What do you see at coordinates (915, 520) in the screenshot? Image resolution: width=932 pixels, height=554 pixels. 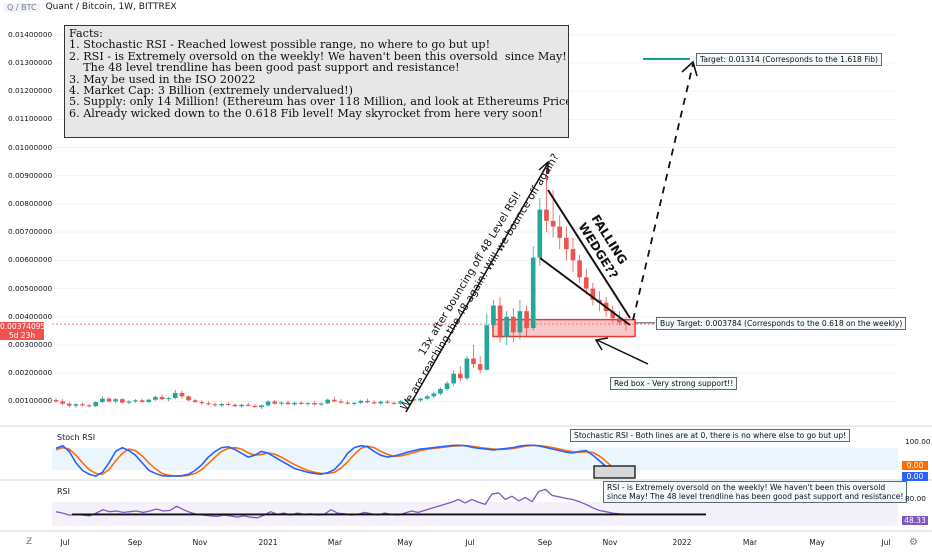 I see `rsi-value-tag: 48.33` at bounding box center [915, 520].